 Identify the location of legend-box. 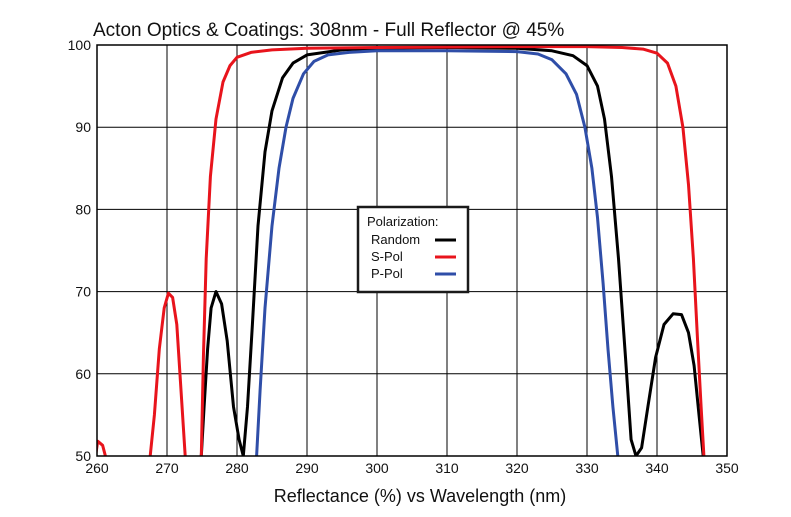
(413, 249).